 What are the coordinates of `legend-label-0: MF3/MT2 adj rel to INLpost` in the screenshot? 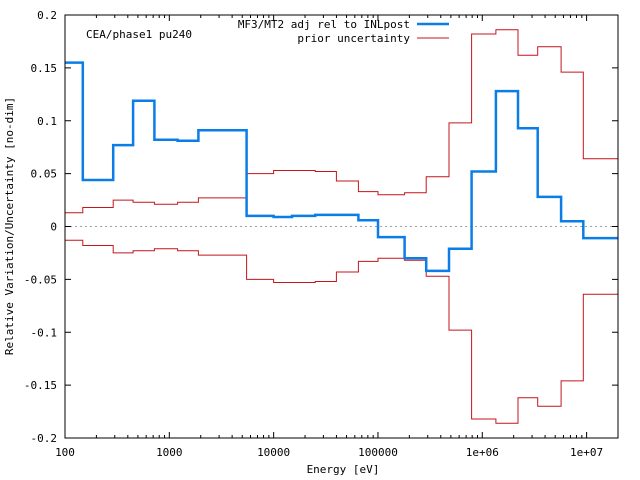 It's located at (324, 24).